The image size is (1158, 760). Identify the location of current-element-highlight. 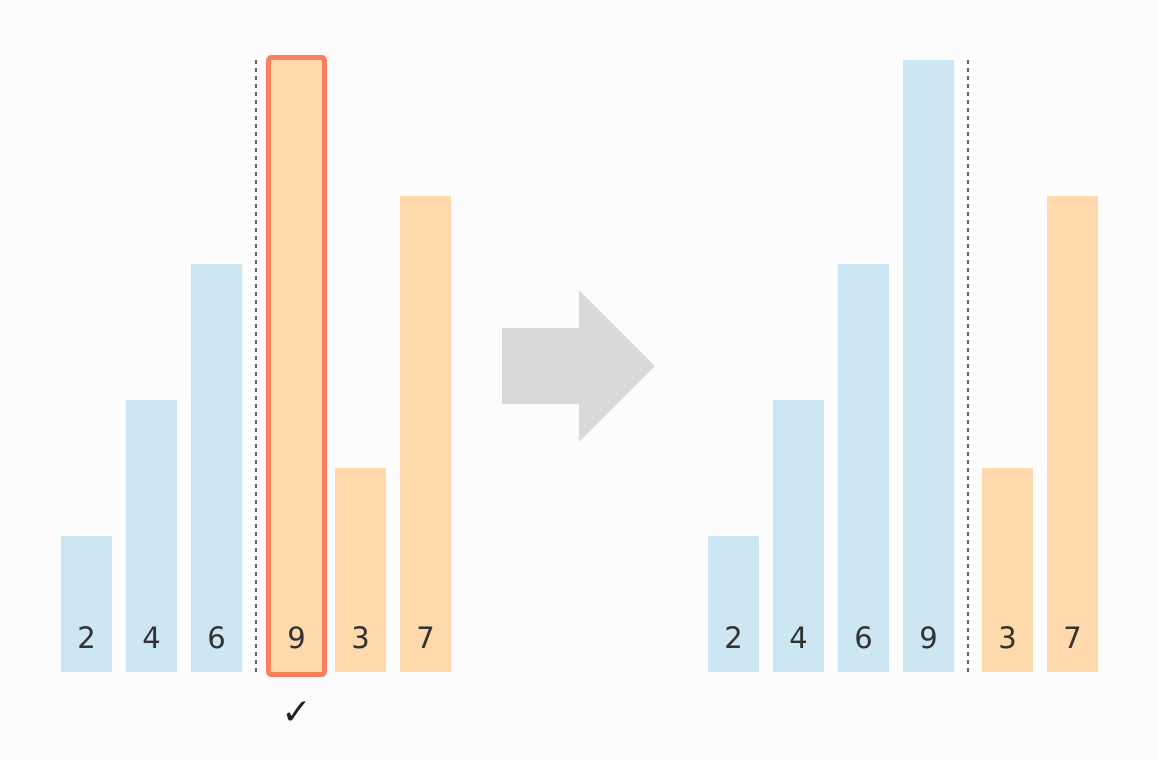
(296, 366).